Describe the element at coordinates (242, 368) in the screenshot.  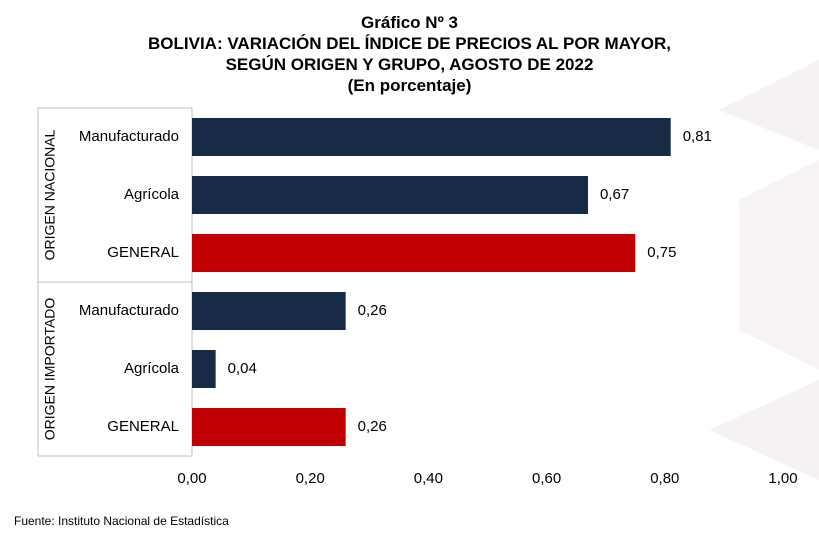
I see `data-label: 0,04` at that location.